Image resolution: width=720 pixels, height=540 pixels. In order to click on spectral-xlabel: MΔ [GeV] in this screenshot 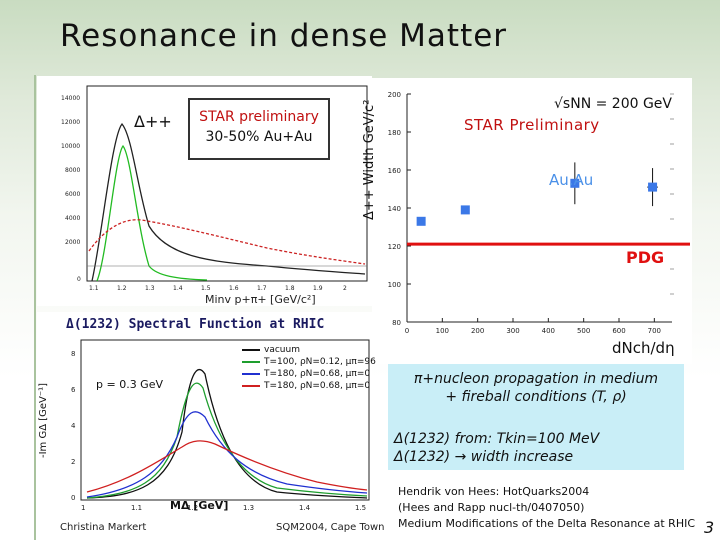, I will do `click(199, 505)`.